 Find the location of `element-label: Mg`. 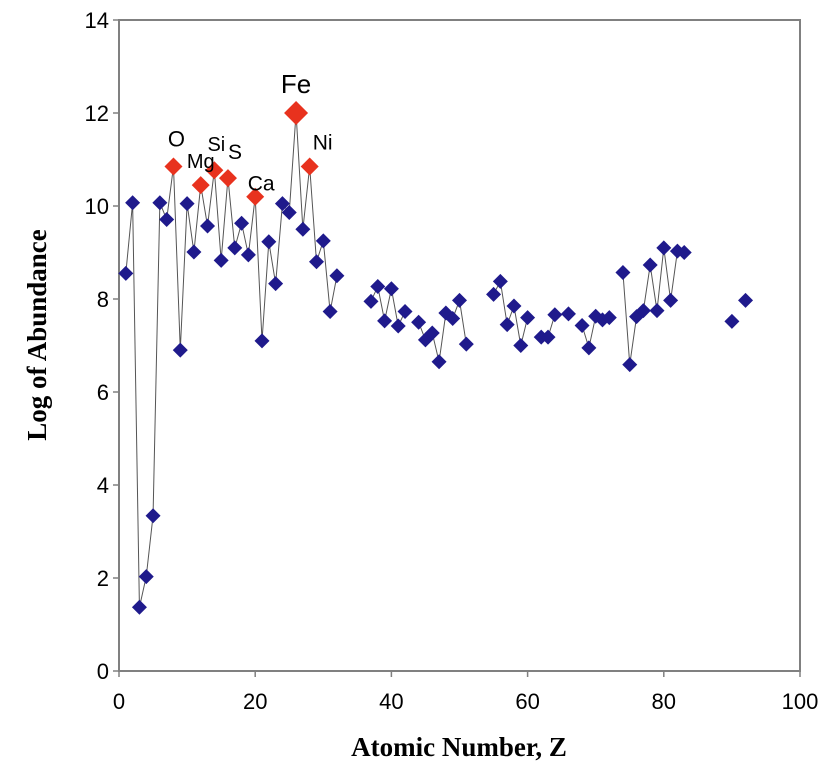

element-label: Mg is located at coordinates (201, 162).